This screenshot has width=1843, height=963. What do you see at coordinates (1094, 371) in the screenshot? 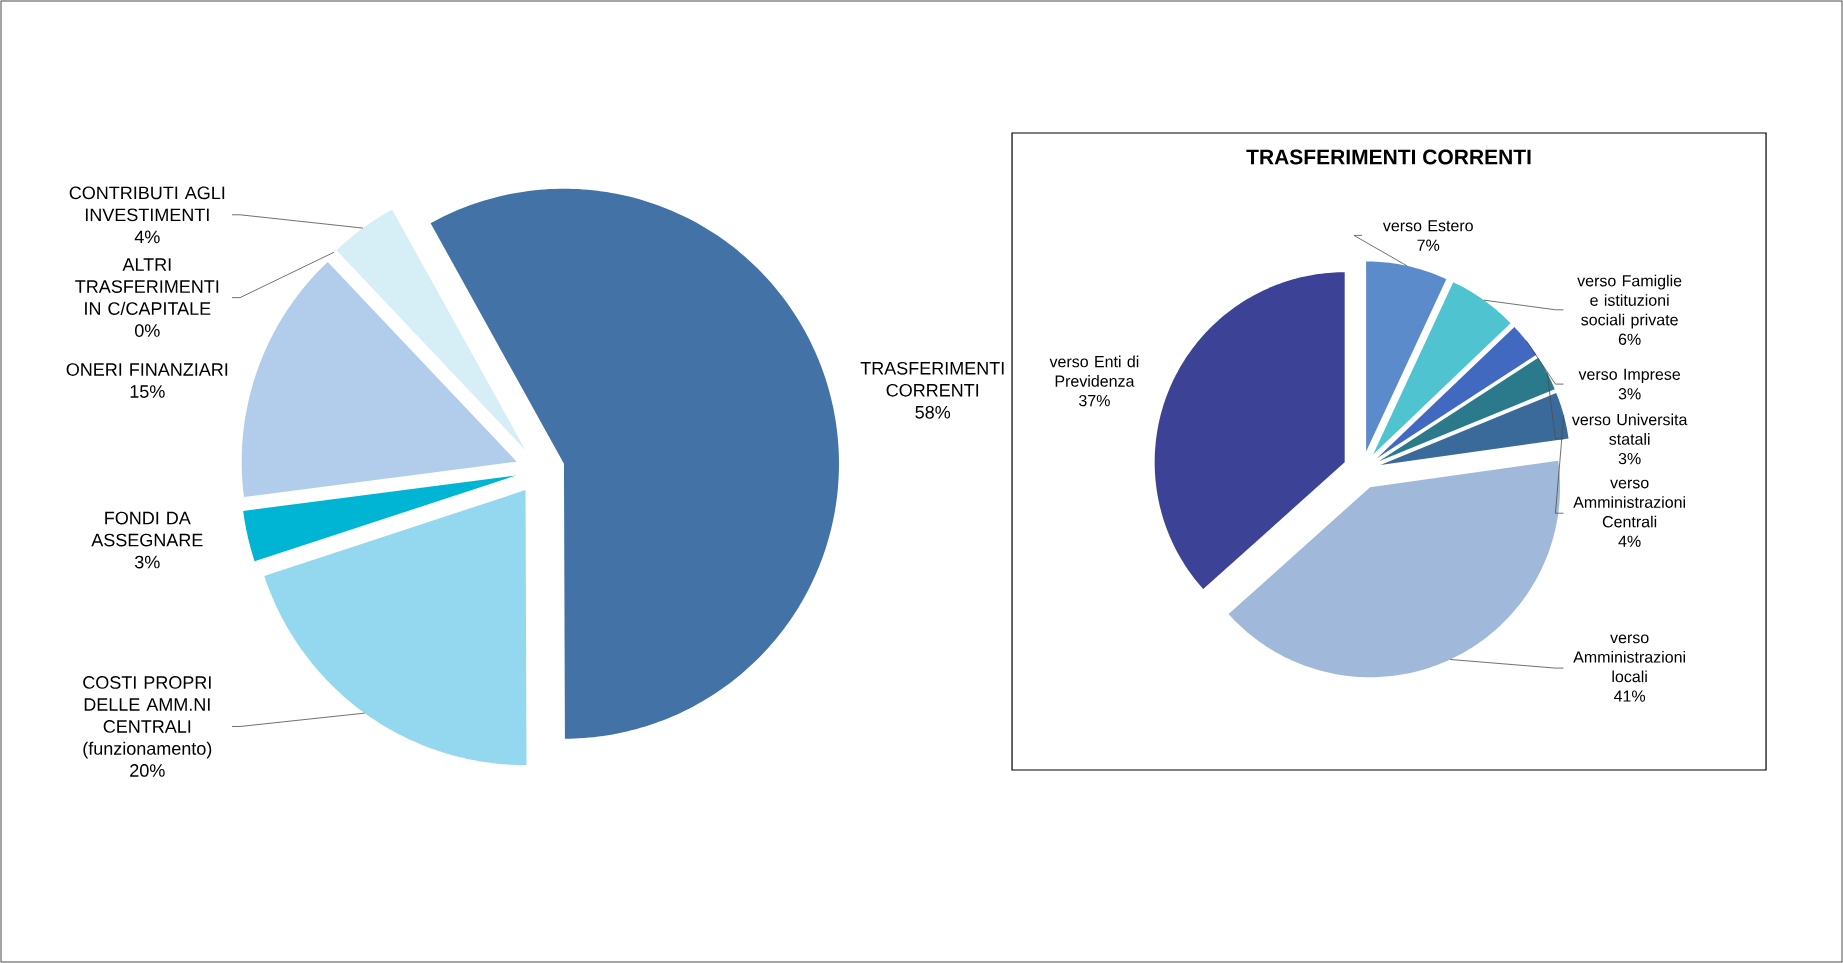
I see `slice-label: verso Enti di Previdenza` at bounding box center [1094, 371].